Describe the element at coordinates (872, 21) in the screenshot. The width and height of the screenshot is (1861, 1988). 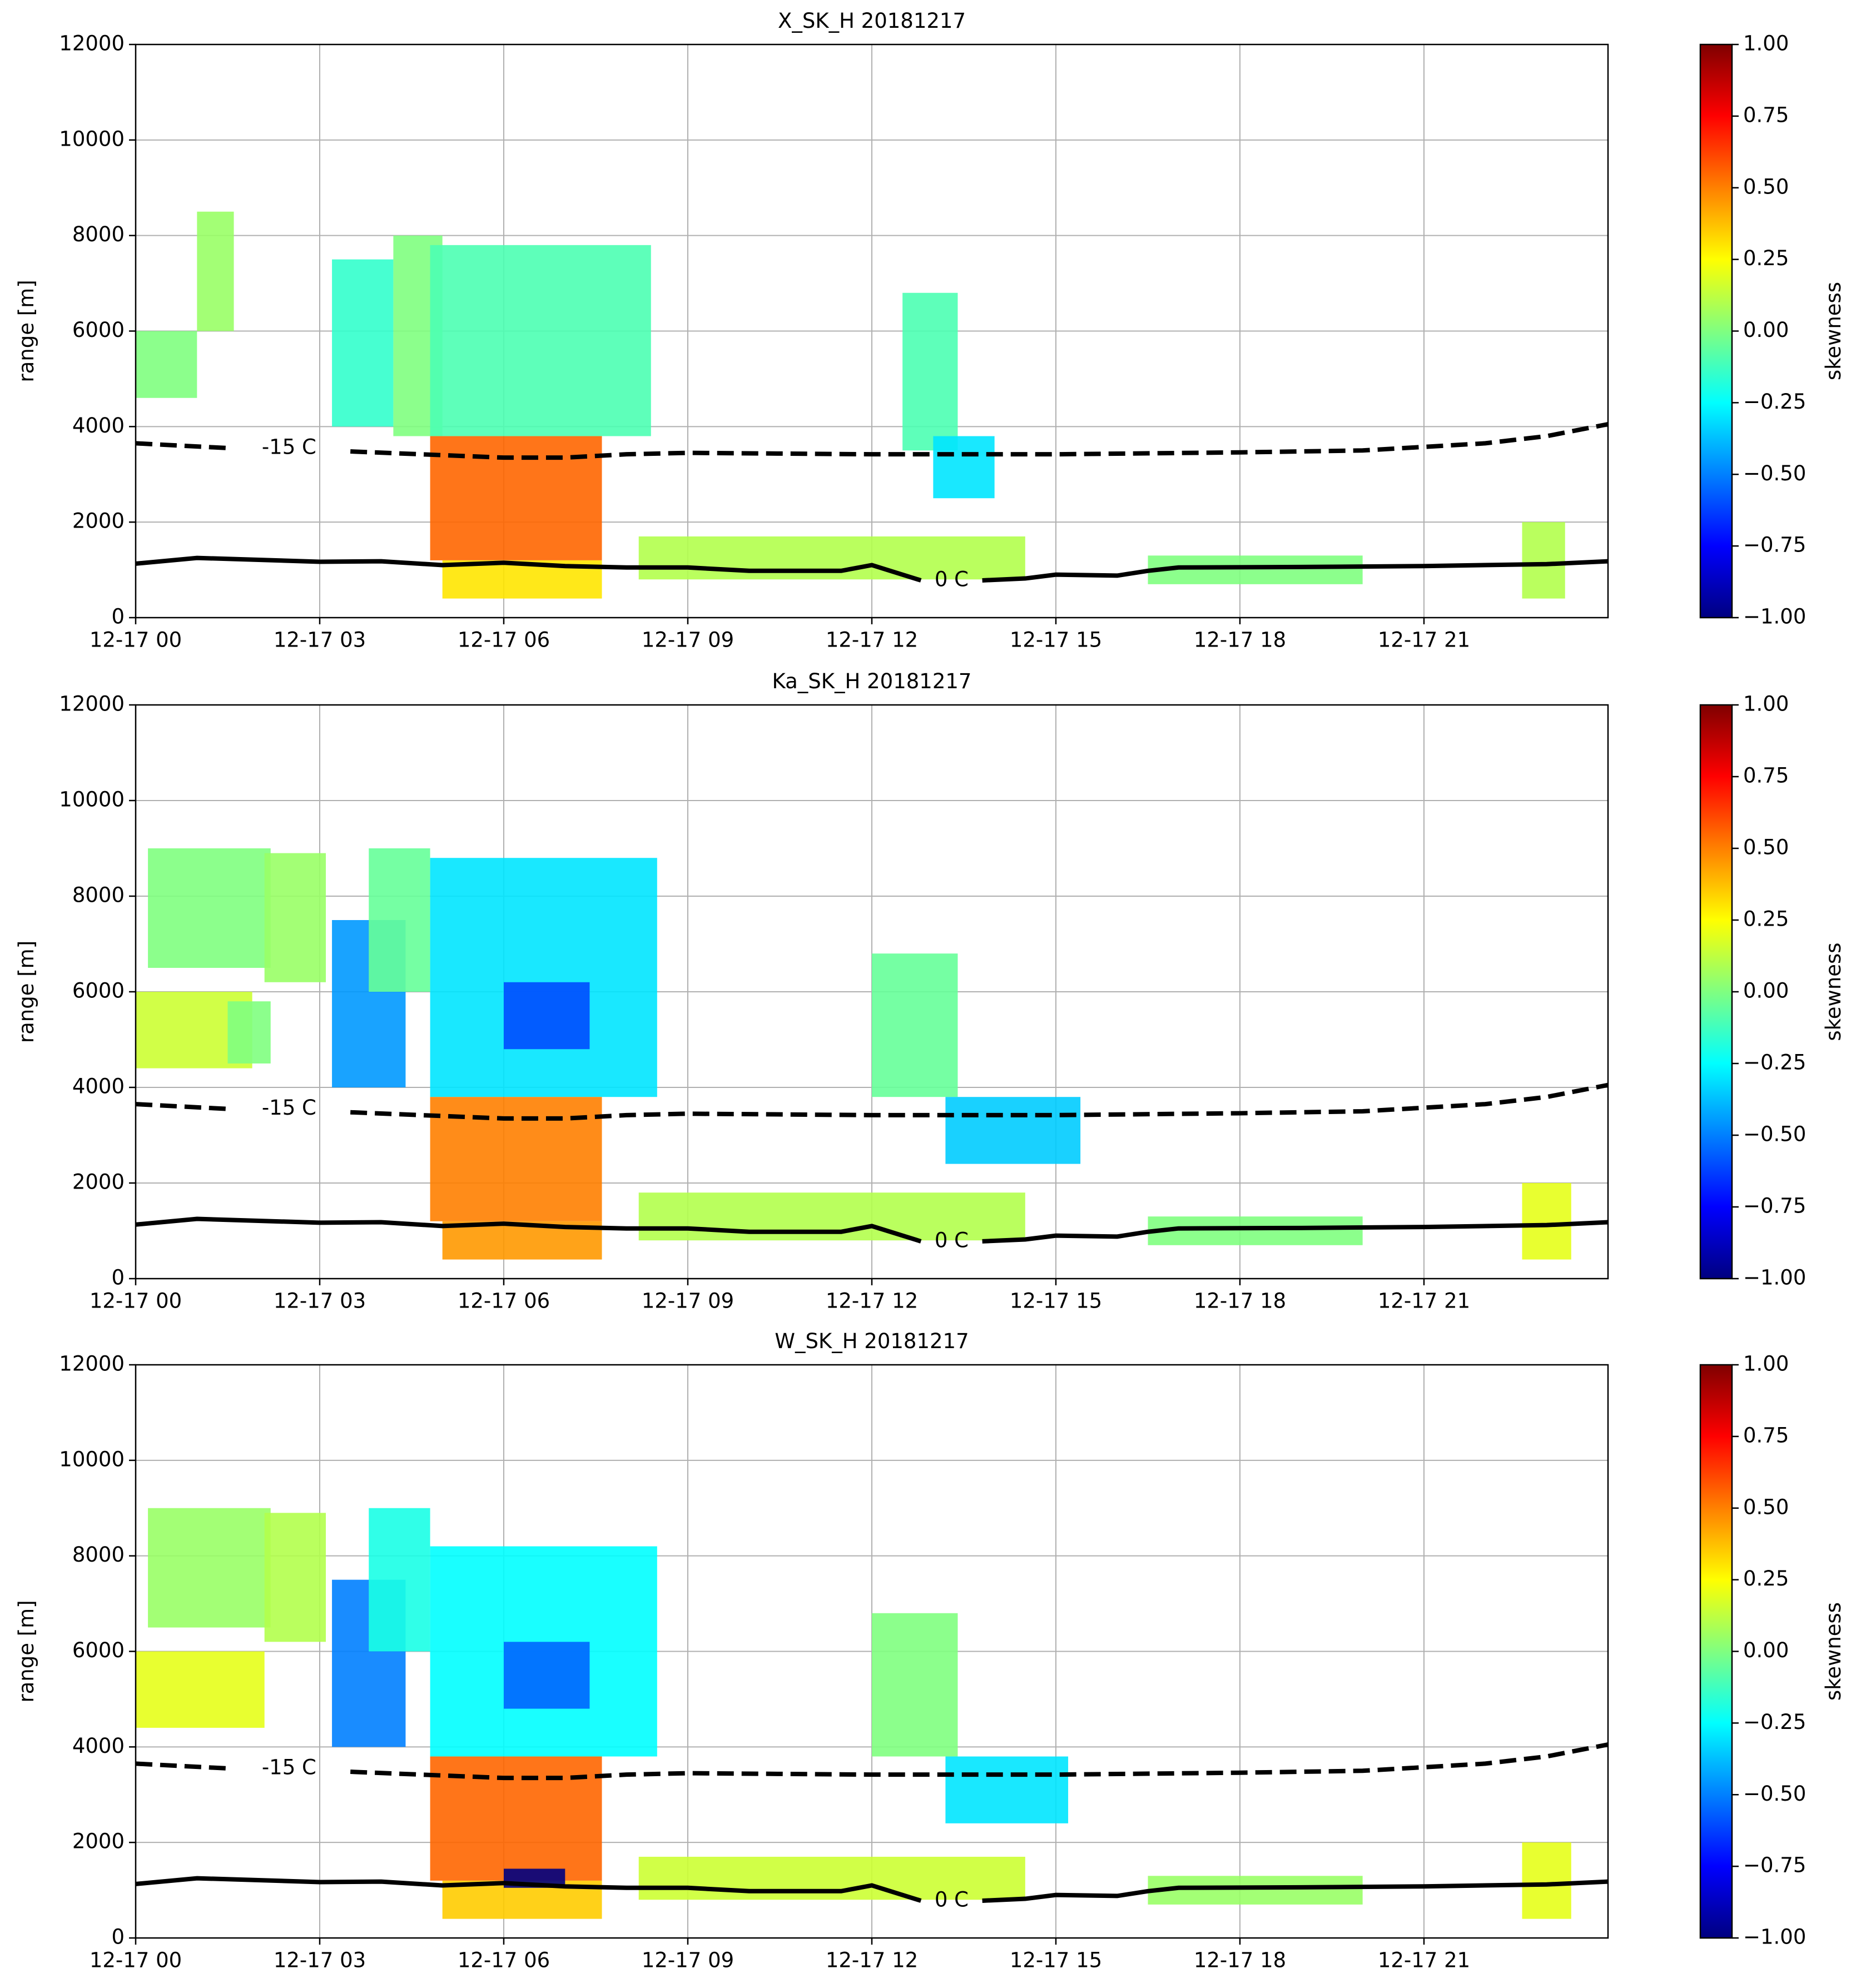
I see `chart-title: X_SK_H 20181217` at that location.